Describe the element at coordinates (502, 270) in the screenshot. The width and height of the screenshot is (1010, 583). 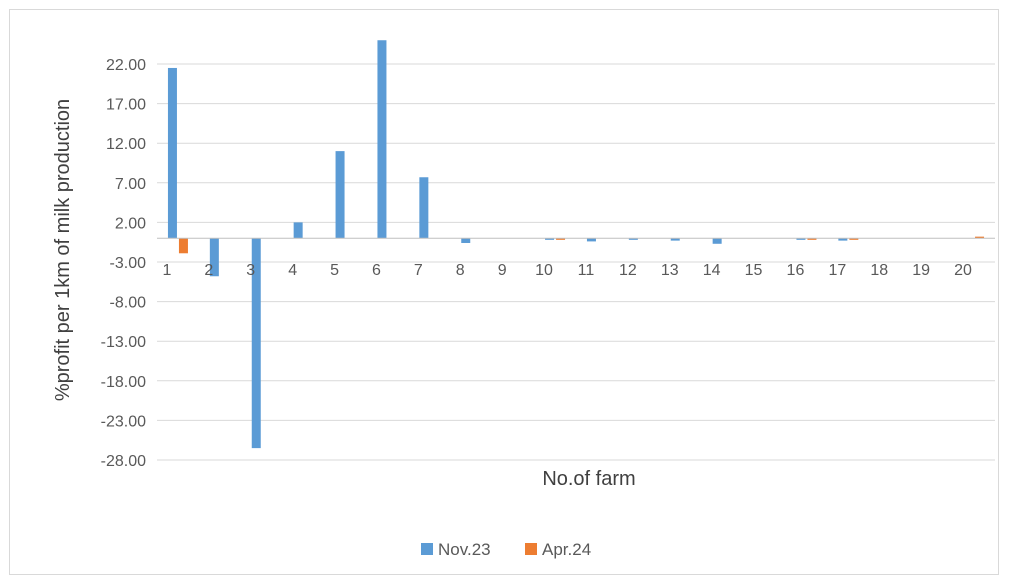
I see `x-tick-label: 9` at that location.